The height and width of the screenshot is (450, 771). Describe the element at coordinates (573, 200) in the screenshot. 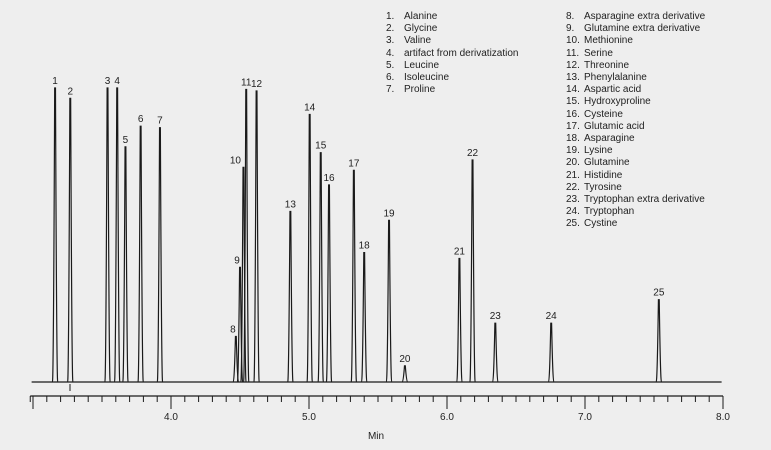

I see `legend-number: 23.` at that location.